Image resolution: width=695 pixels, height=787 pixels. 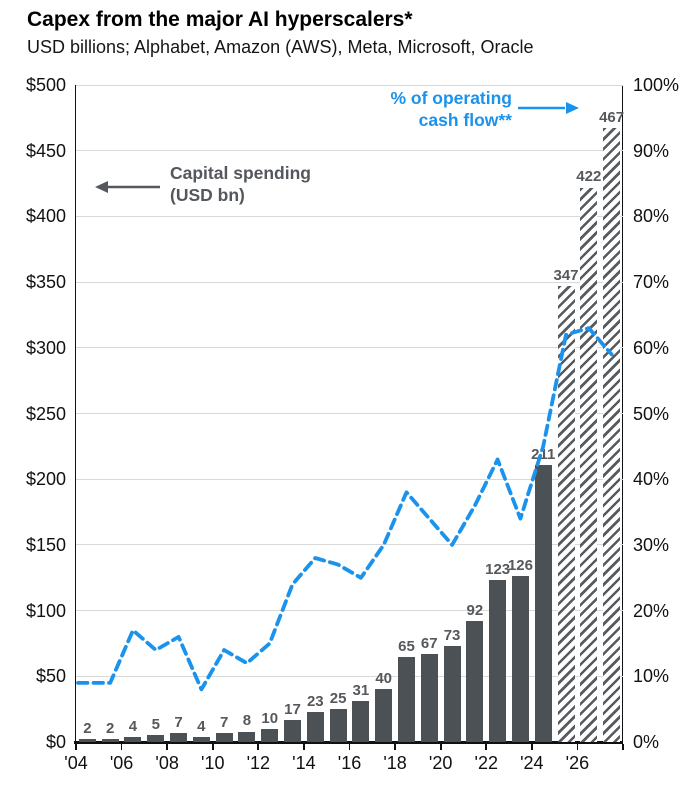 What do you see at coordinates (167, 746) in the screenshot?
I see `x-tick-2008` at bounding box center [167, 746].